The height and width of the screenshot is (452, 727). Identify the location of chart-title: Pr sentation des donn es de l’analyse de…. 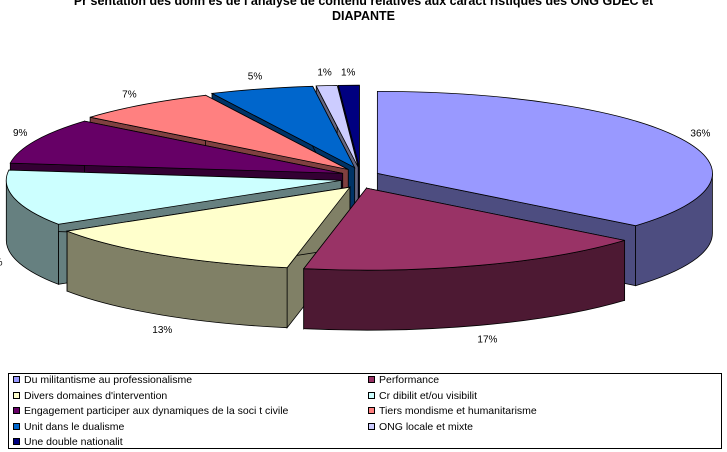
(363, 11).